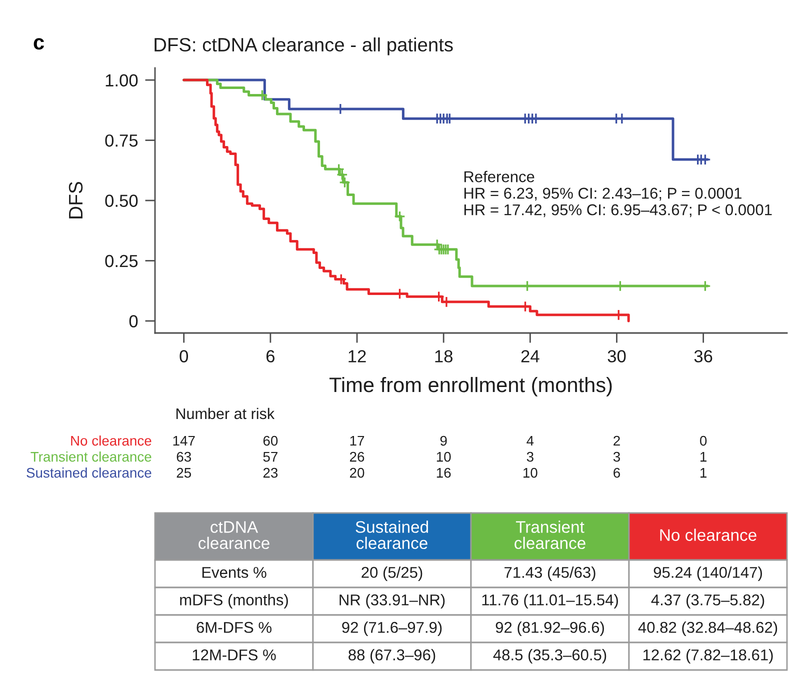  Describe the element at coordinates (357, 473) in the screenshot. I see `text: 20` at that location.